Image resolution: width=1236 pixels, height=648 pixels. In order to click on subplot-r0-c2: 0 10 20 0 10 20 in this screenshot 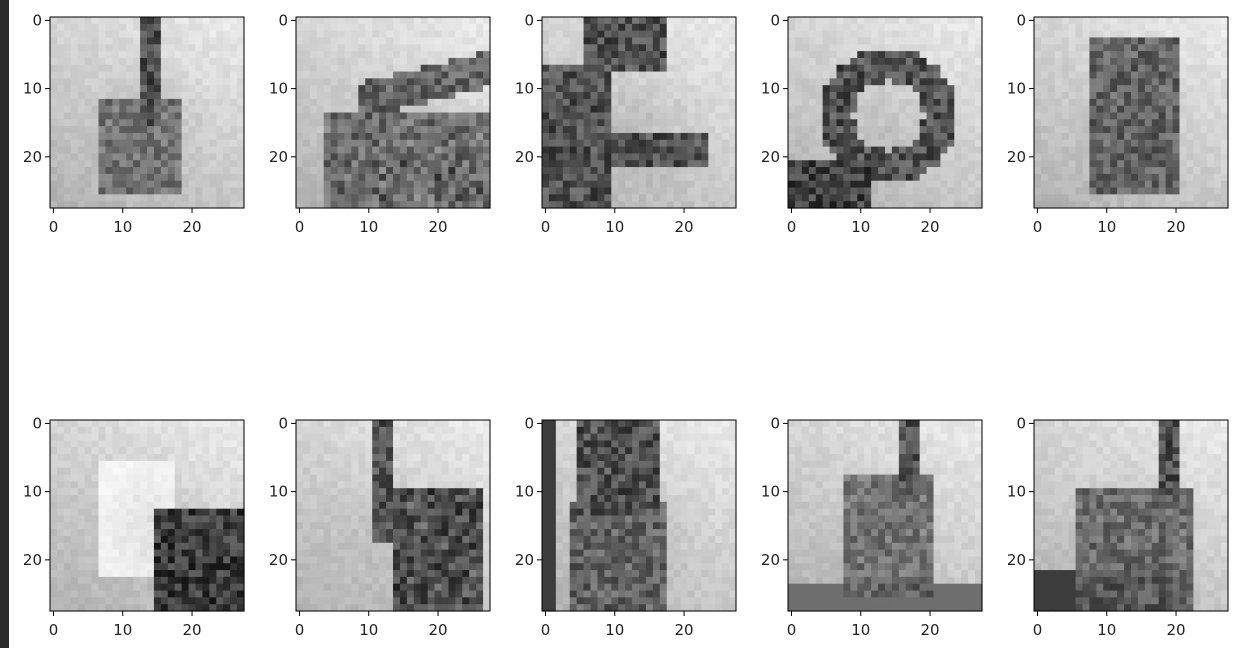, I will do `click(623, 125)`.